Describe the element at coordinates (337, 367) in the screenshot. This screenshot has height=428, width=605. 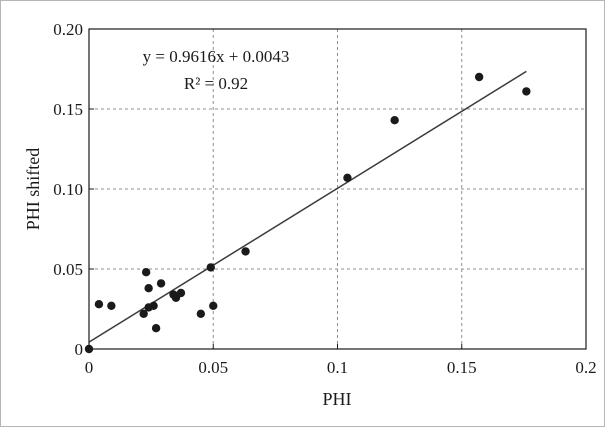
I see `x-tick-label: 0.1` at that location.